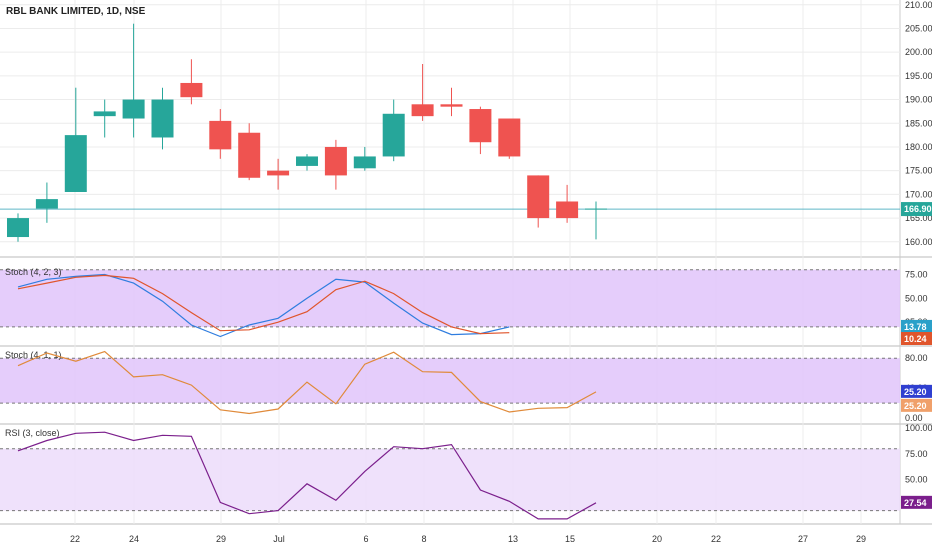 The image size is (932, 555). Describe the element at coordinates (76, 11) in the screenshot. I see `symbol-title: RBL BANK LIMITED, 1D, NSE` at that location.